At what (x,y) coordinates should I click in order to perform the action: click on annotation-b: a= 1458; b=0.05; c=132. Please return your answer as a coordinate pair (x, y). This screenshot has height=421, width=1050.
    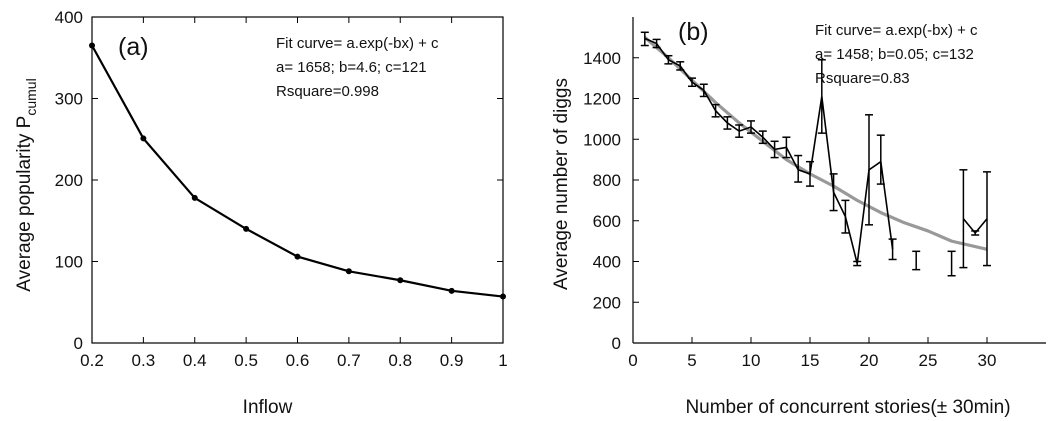
    Looking at the image, I should click on (894, 54).